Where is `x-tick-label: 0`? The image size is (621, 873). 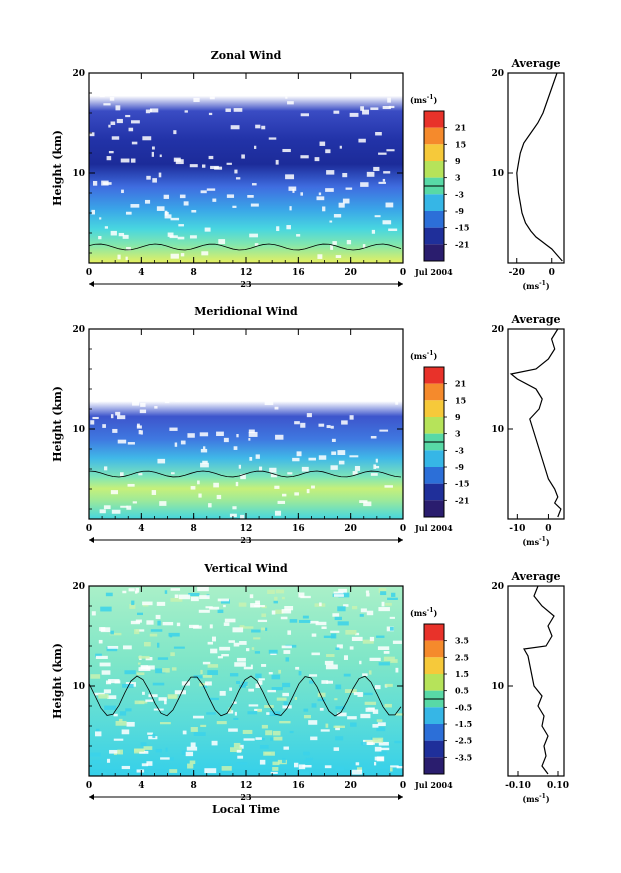
x-tick-label: 0 is located at coordinates (89, 529).